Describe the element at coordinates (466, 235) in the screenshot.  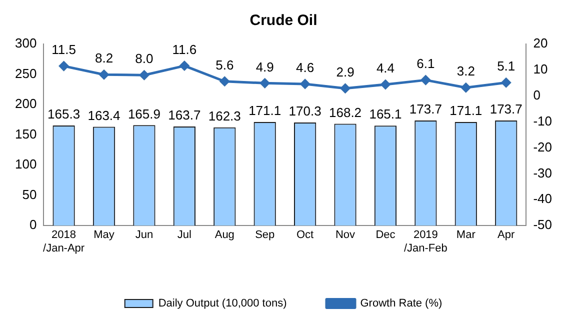
I see `x-tick-label: Mar` at that location.